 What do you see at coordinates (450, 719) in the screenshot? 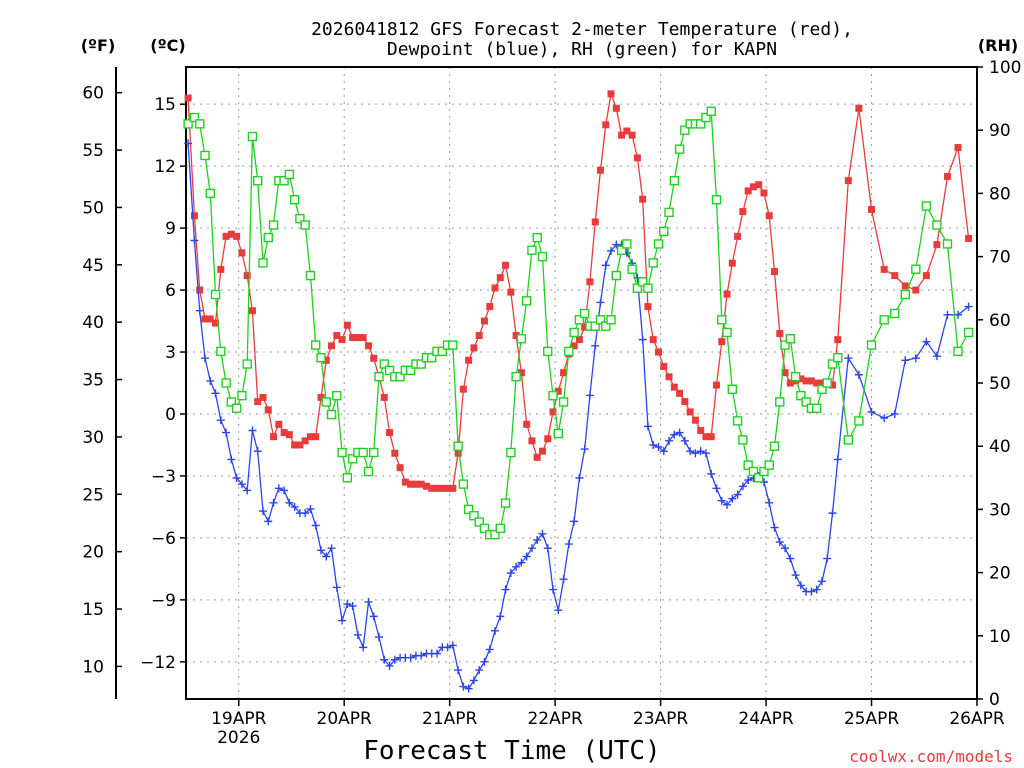
I see `time-tick-label: 21APR` at bounding box center [450, 719].